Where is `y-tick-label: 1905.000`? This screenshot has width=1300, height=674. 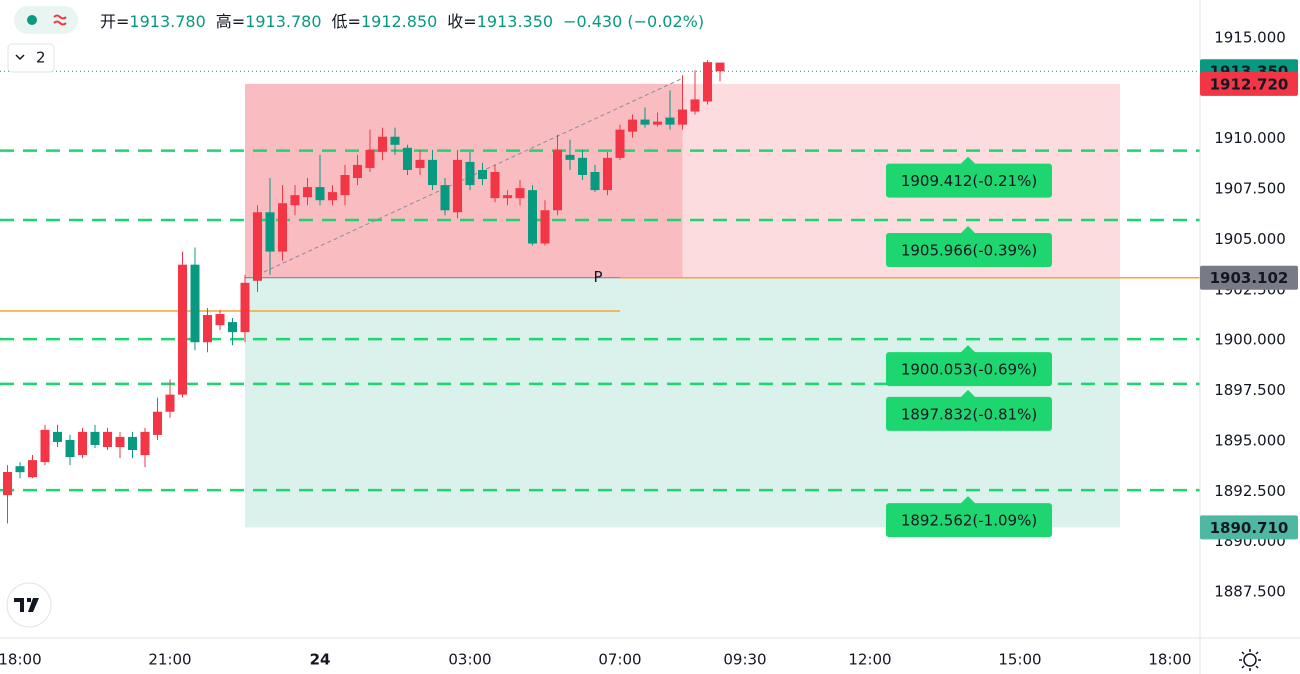
y-tick-label: 1905.000 is located at coordinates (1250, 239).